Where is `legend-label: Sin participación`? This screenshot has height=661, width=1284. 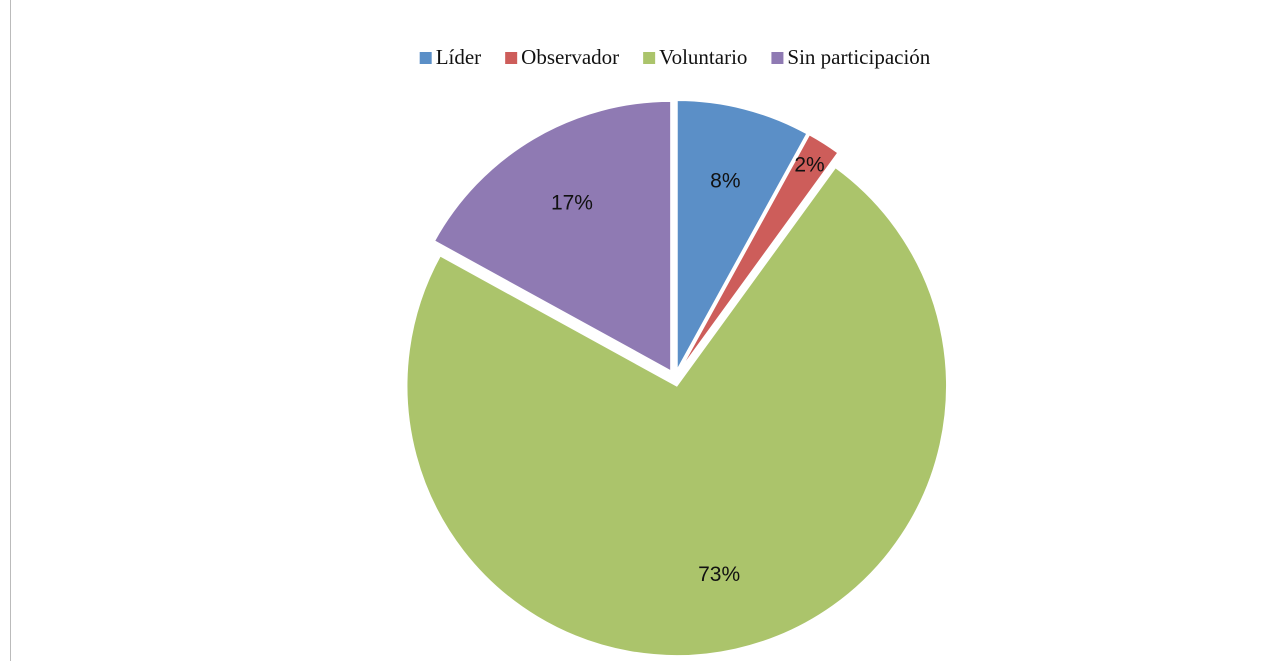
legend-label: Sin participación is located at coordinates (858, 57).